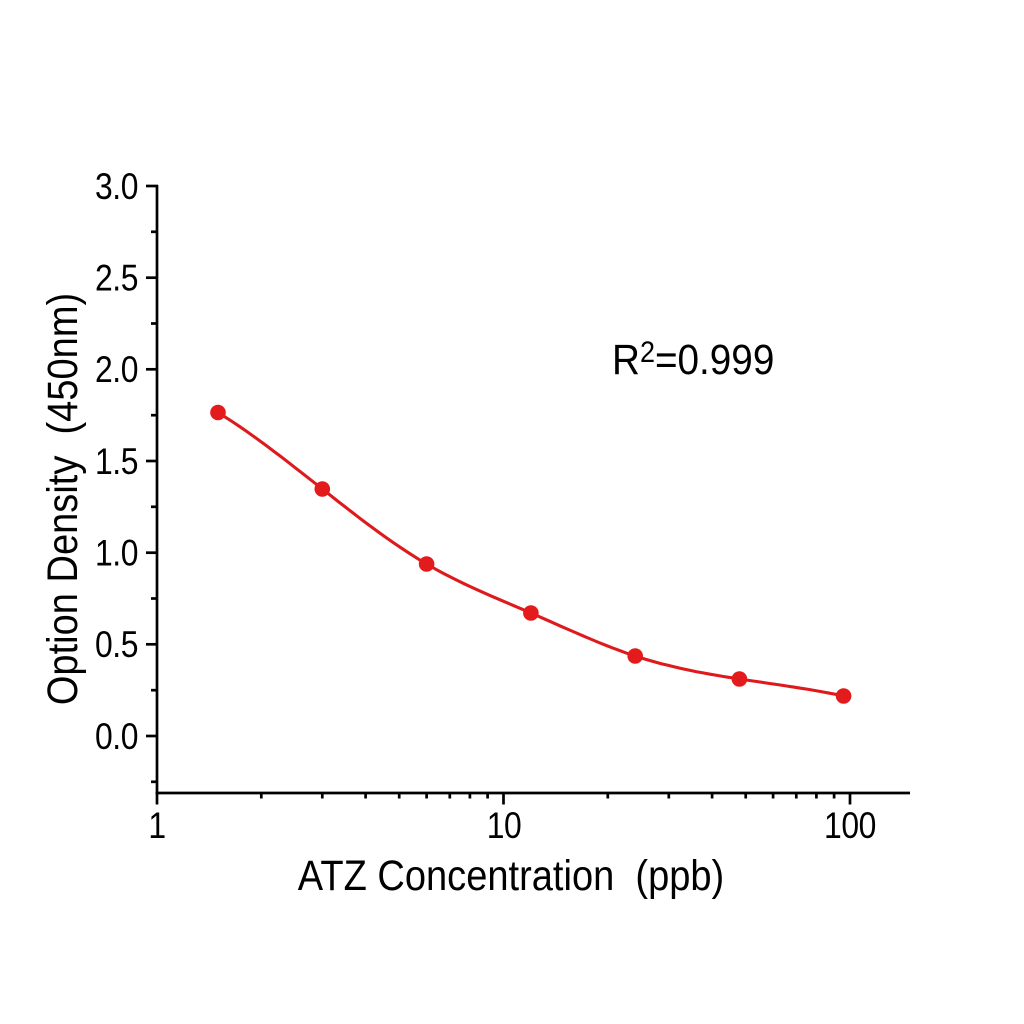  I want to click on svg-text: 1, so click(156, 826).